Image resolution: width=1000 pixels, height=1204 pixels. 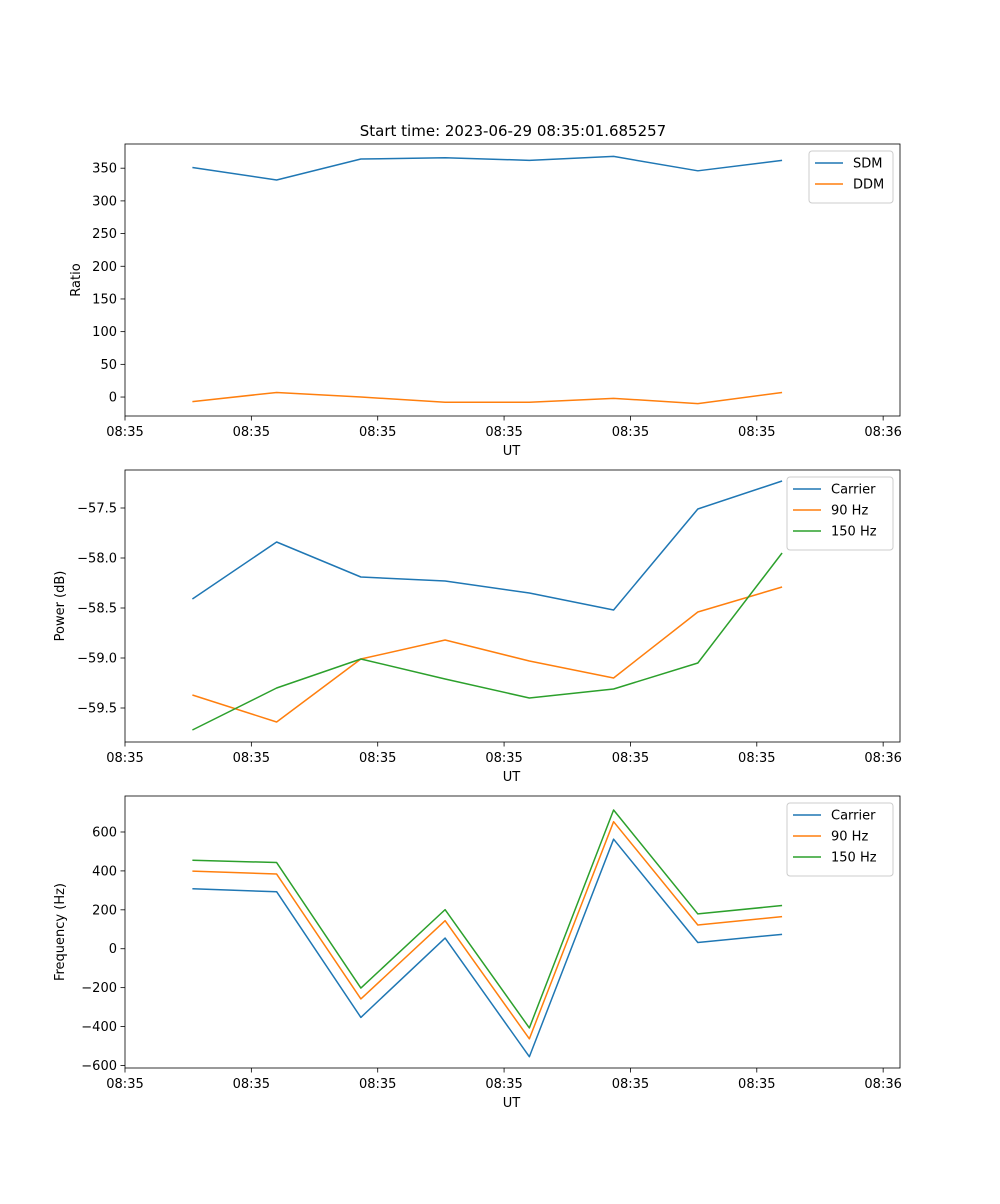 I want to click on y-axis-label: Power (dB), so click(x=60, y=606).